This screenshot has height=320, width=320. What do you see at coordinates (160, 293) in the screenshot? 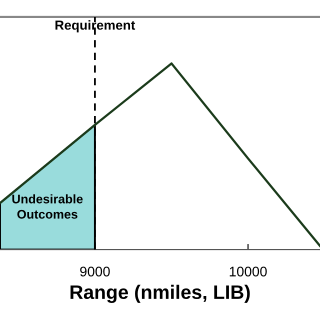
I see `x-axis-title: Range (nmiles, LIB)` at bounding box center [160, 293].